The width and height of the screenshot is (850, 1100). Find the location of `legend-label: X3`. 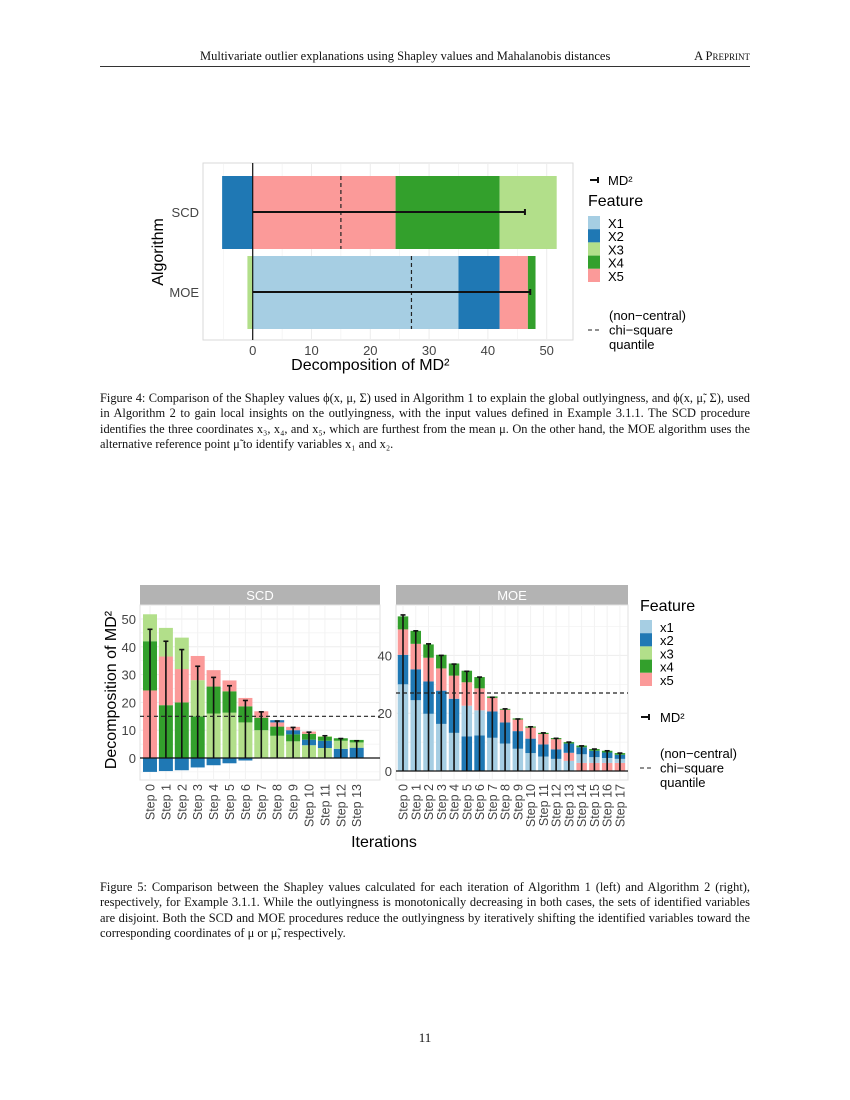

legend-label: X3 is located at coordinates (616, 249).